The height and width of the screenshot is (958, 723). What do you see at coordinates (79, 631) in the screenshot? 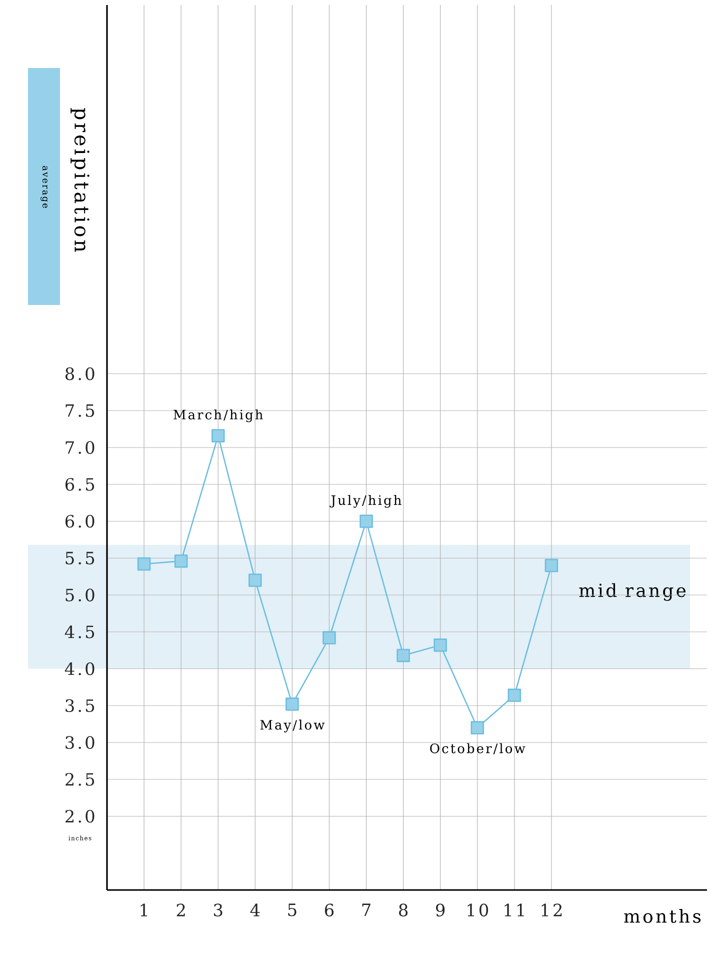
I see `y-tick-label: 4.5` at bounding box center [79, 631].